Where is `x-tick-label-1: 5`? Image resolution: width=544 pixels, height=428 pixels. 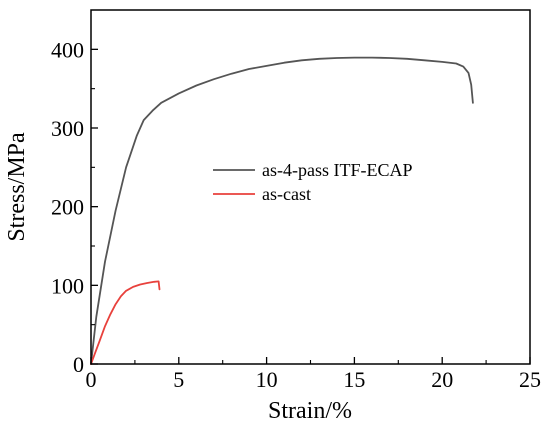
x-tick-label-1: 5 is located at coordinates (178, 379).